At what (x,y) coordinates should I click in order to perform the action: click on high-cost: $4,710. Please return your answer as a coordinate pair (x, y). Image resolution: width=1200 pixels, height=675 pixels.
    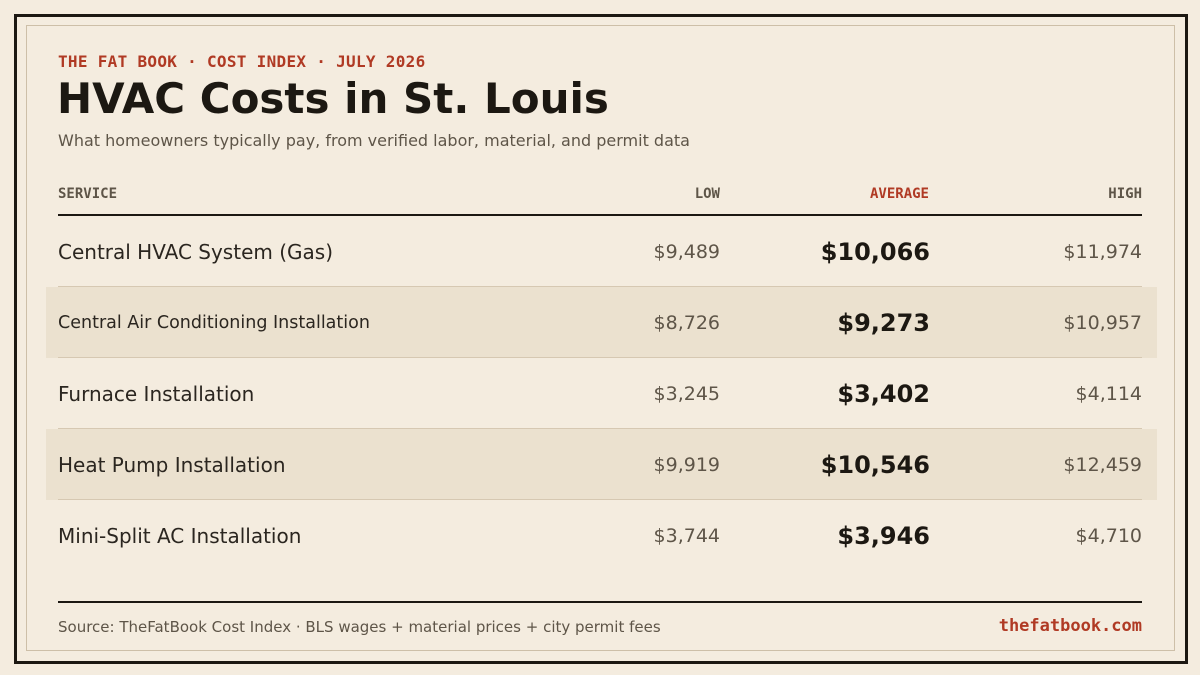
    Looking at the image, I should click on (1108, 535).